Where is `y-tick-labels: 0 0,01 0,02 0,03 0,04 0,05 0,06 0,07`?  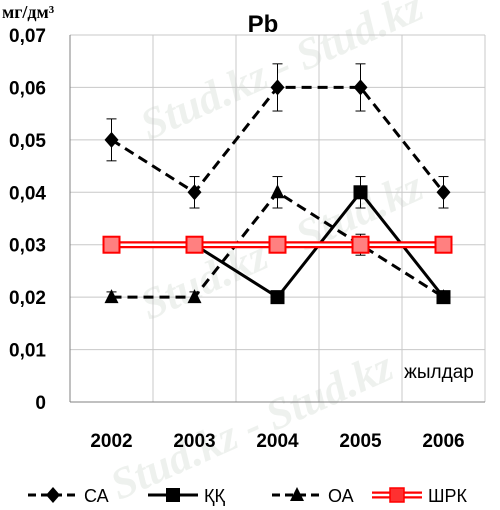 y-tick-labels: 0 0,01 0,02 0,03 0,04 0,05 0,06 0,07 is located at coordinates (27, 220).